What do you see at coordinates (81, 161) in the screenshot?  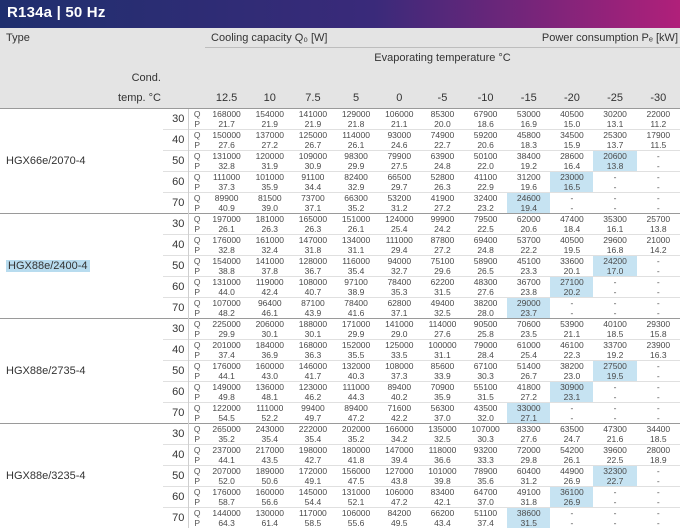 I see `model-name: HGX66e/2070-4` at bounding box center [81, 161].